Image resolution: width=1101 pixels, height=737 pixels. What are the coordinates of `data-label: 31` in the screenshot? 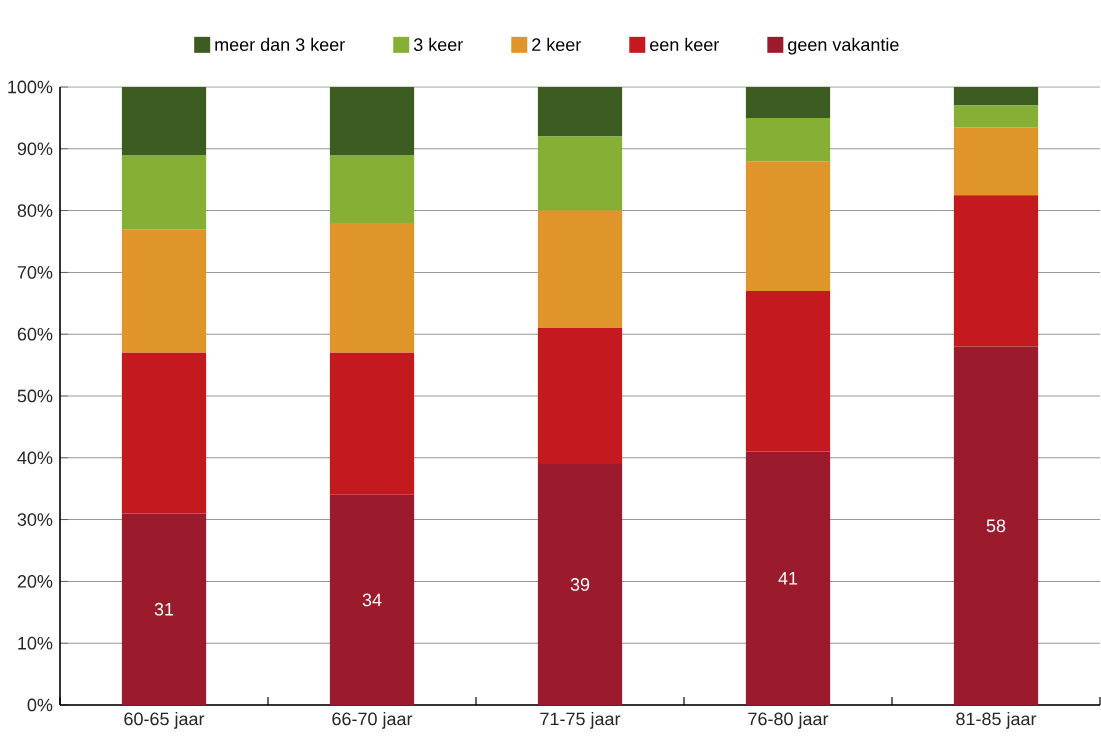 It's located at (164, 609).